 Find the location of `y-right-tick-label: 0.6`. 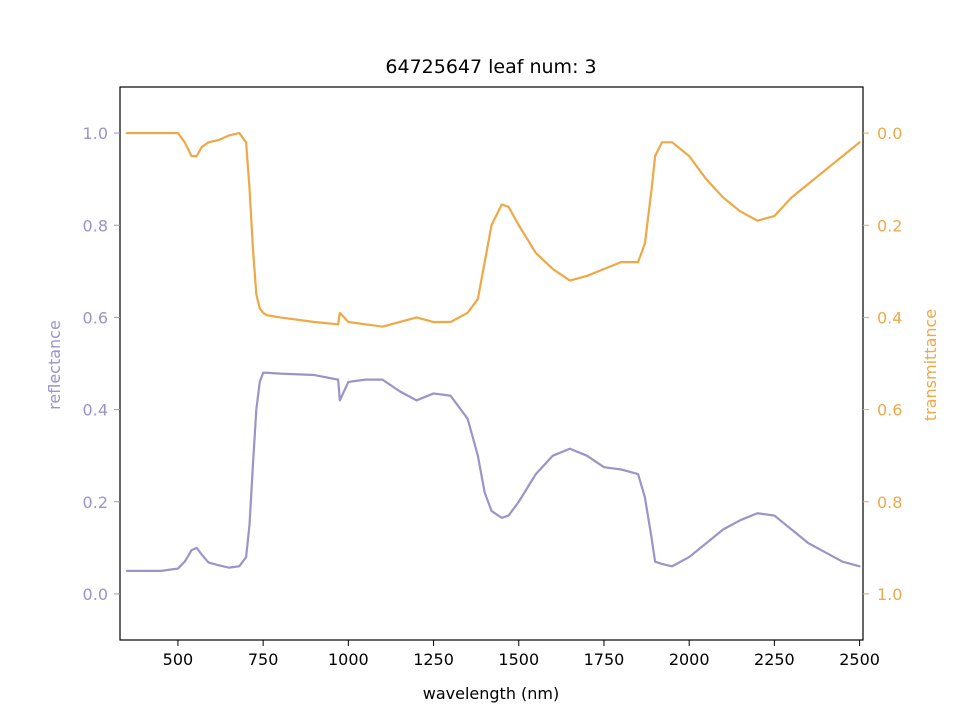

y-right-tick-label: 0.6 is located at coordinates (889, 410).